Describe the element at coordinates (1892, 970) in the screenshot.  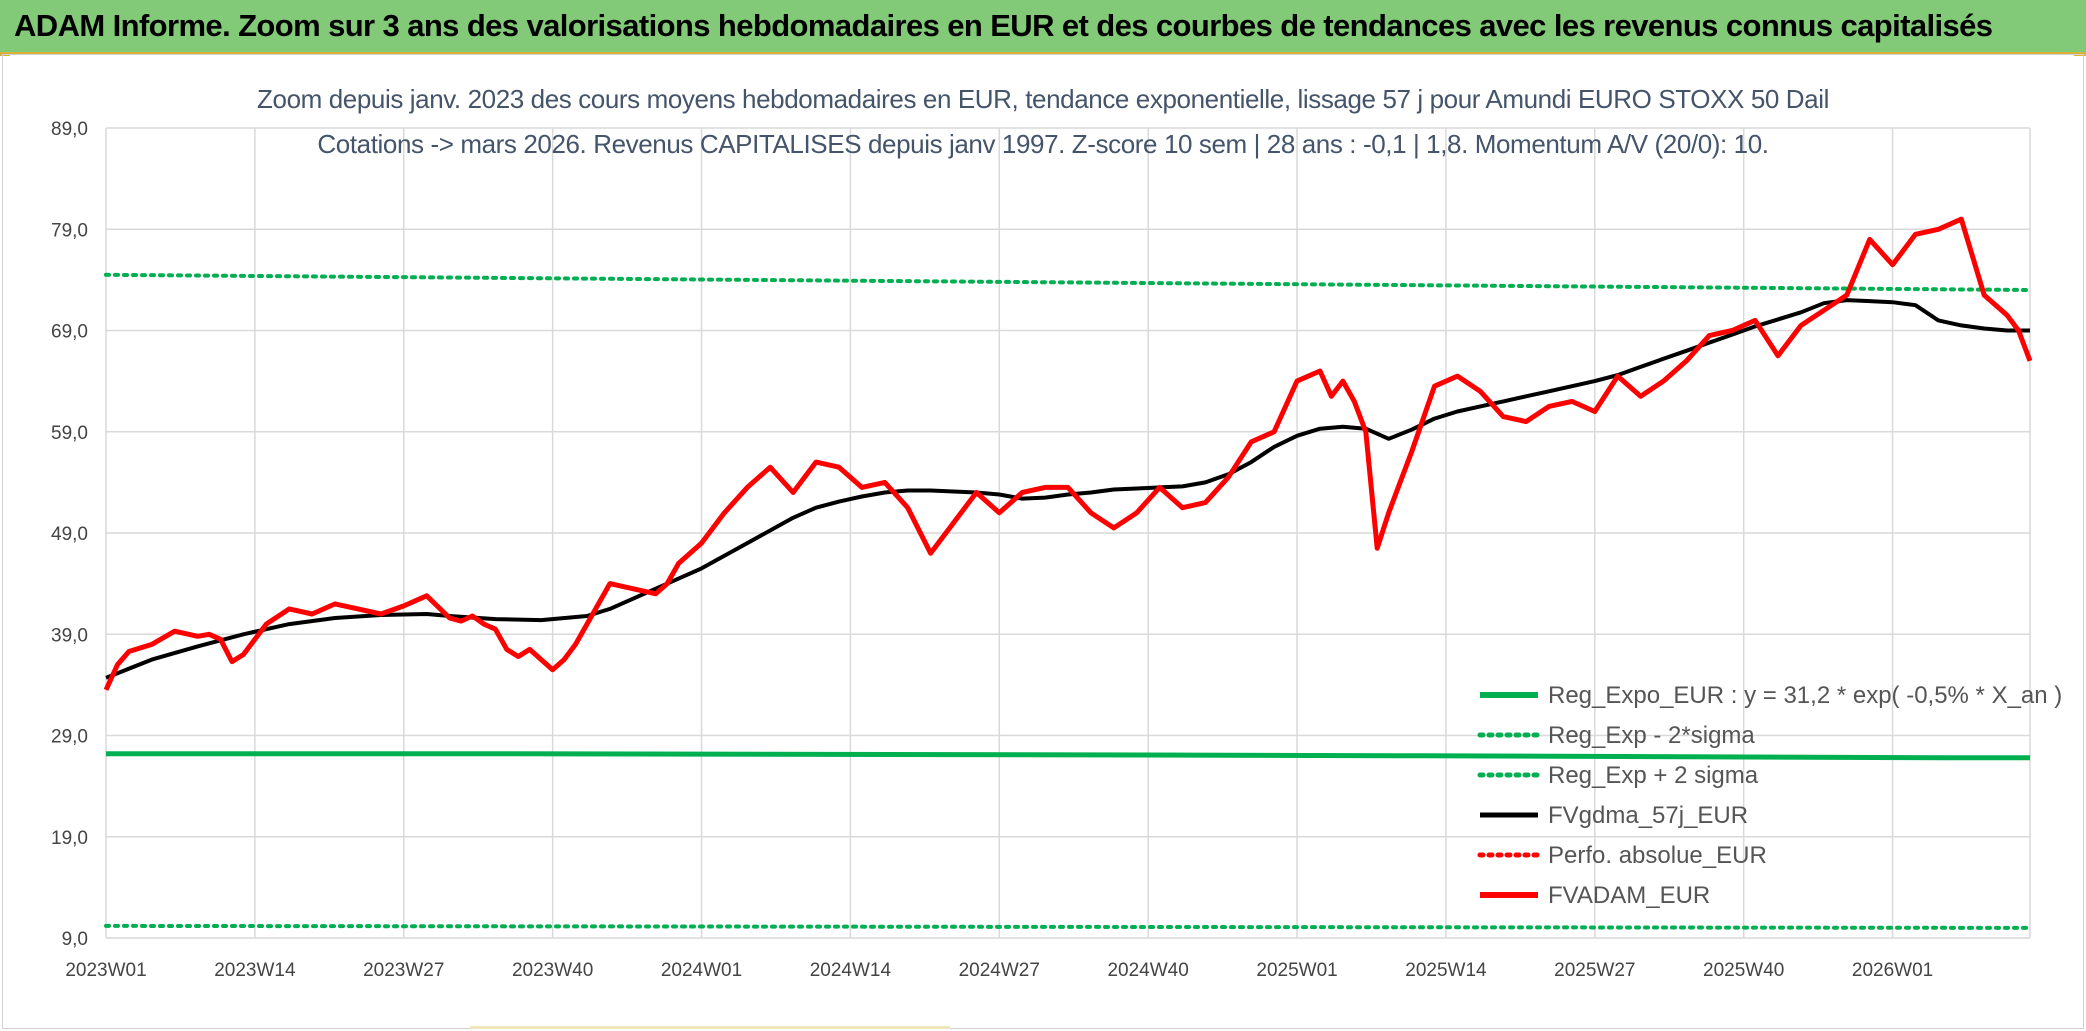
I see `x-tick-label: 2026W01` at that location.